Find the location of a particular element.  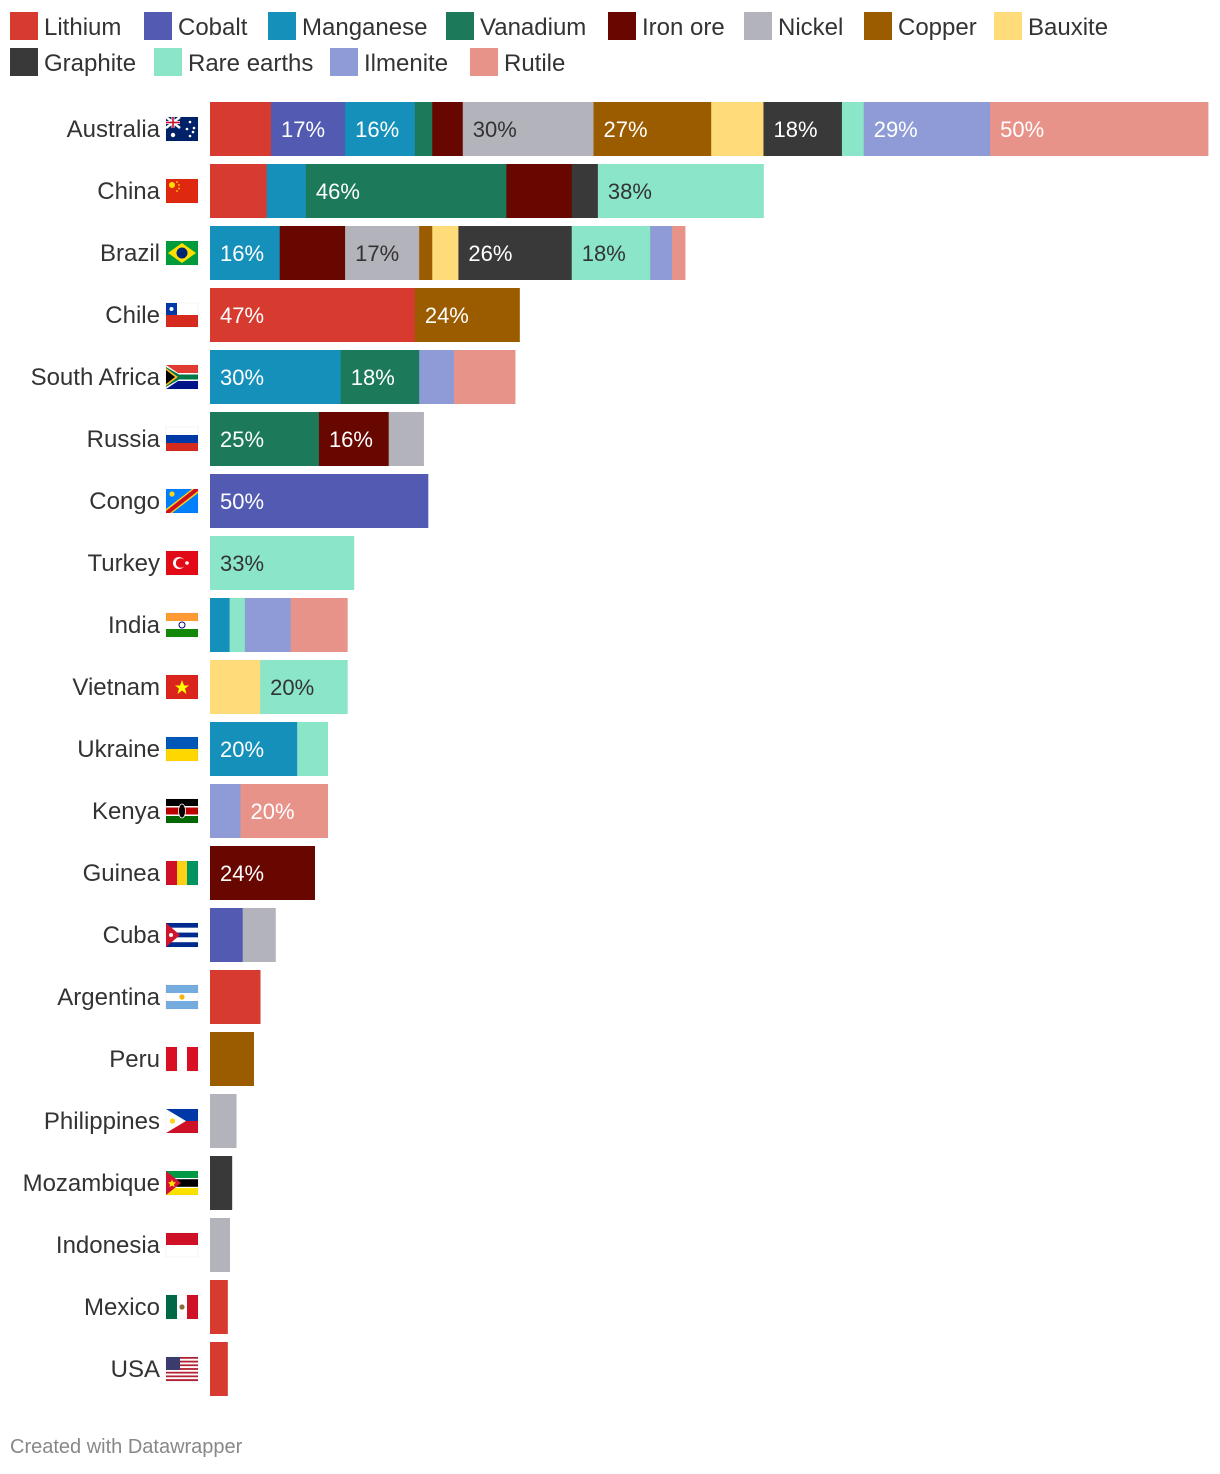

flag-cl-icon is located at coordinates (182, 315).